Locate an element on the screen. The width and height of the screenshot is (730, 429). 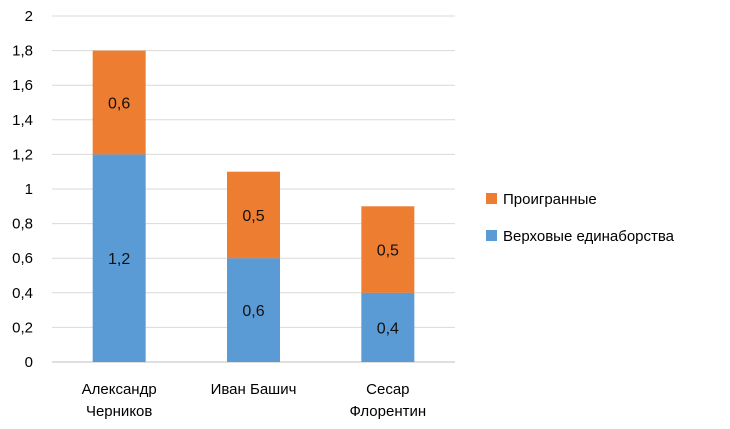
y-tick-label: 0,2 is located at coordinates (22, 327).